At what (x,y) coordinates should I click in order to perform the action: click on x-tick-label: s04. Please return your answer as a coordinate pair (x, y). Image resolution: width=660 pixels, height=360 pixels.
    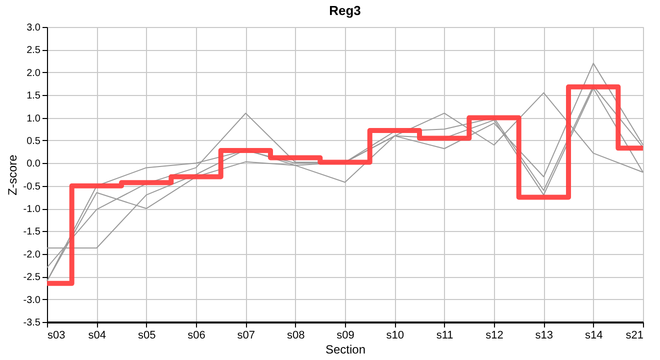
    Looking at the image, I should click on (97, 336).